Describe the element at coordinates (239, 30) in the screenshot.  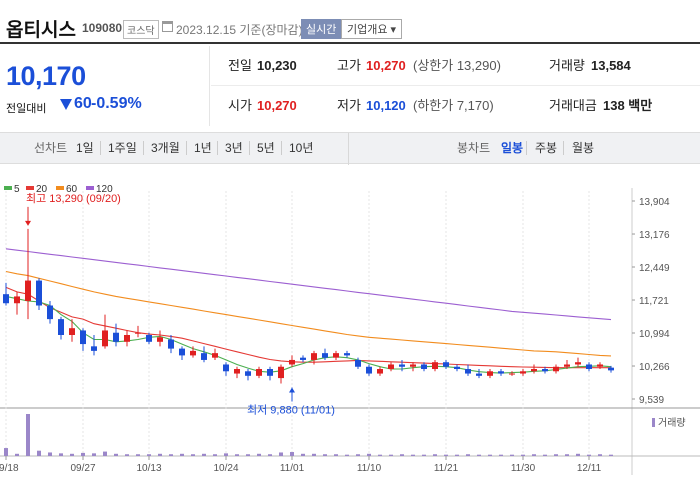
I see `quote-date: 2023.12.15 기준(장마감)` at that location.